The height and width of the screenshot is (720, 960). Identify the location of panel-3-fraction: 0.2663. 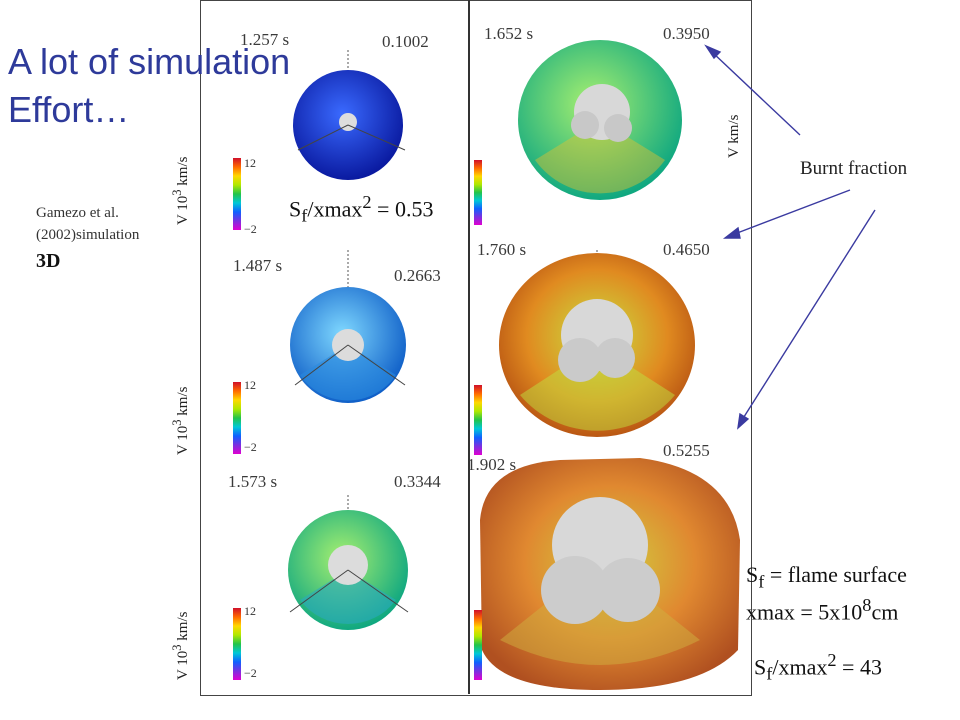
(417, 275).